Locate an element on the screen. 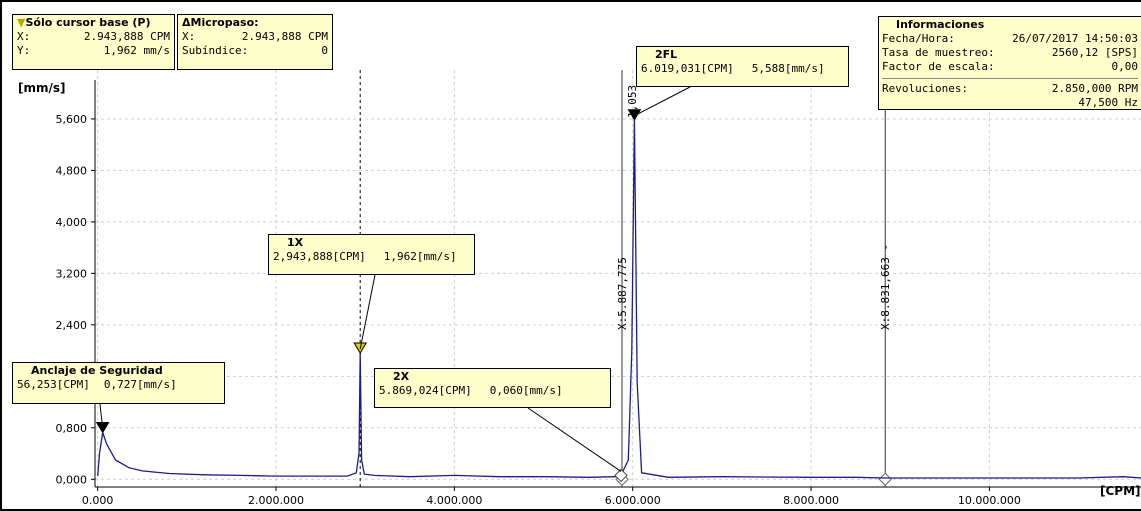  annotation-title: Anclaje de Seguridad is located at coordinates (97, 370).